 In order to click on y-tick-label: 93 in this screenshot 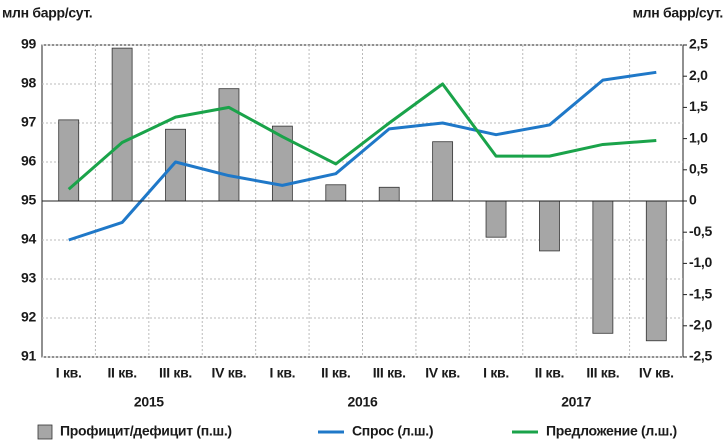, I will do `click(28, 278)`.